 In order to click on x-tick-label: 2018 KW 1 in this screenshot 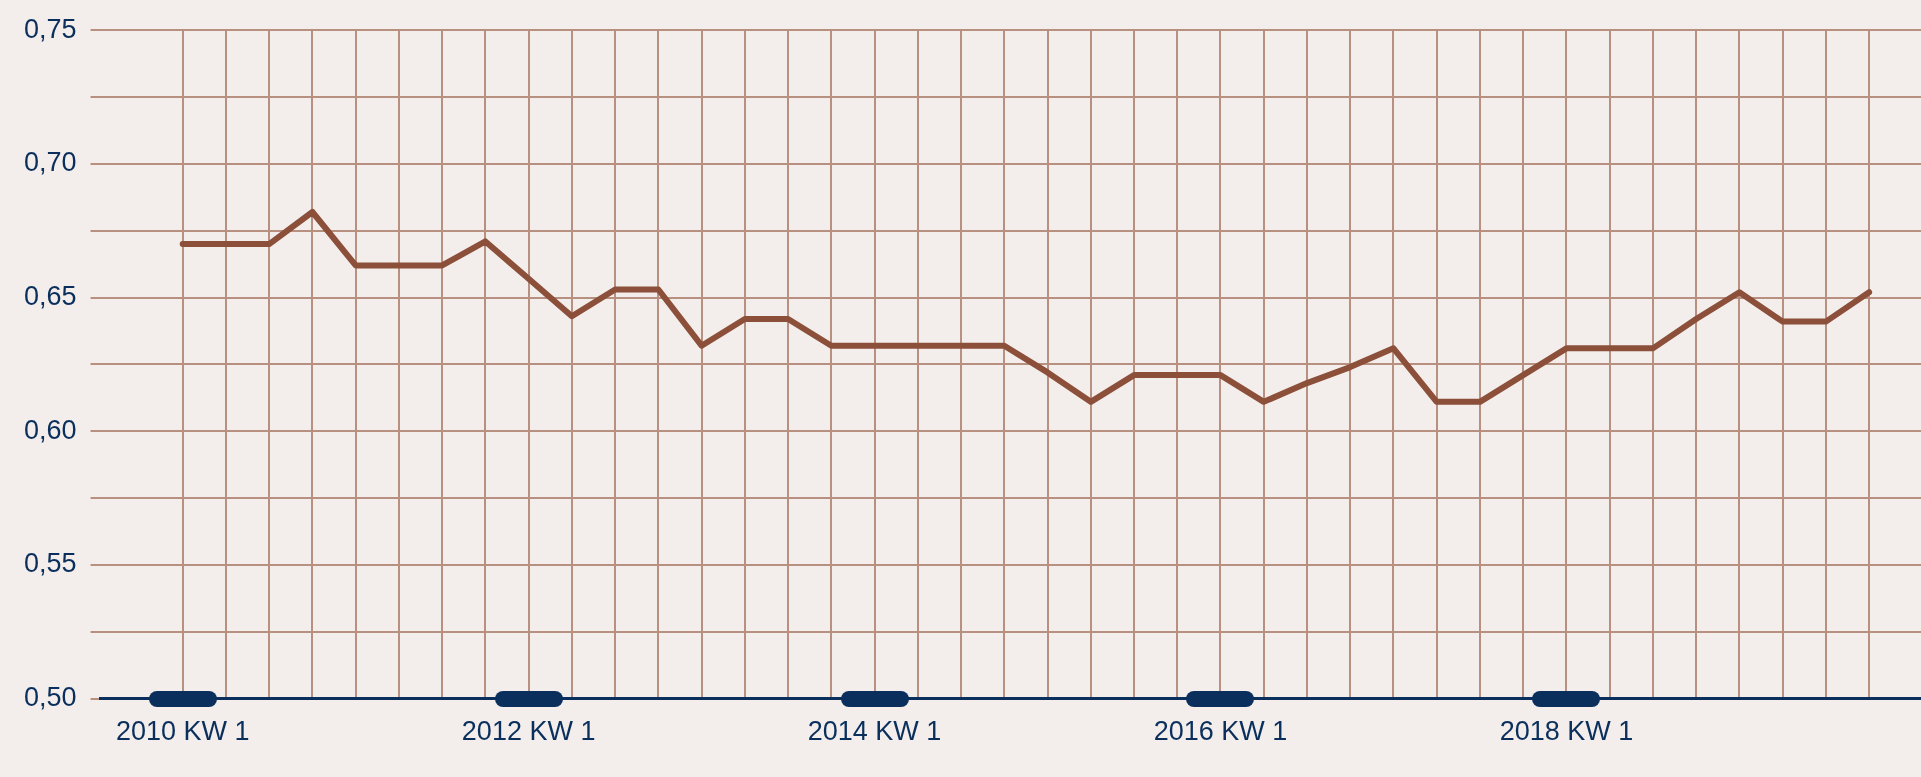, I will do `click(1566, 731)`.